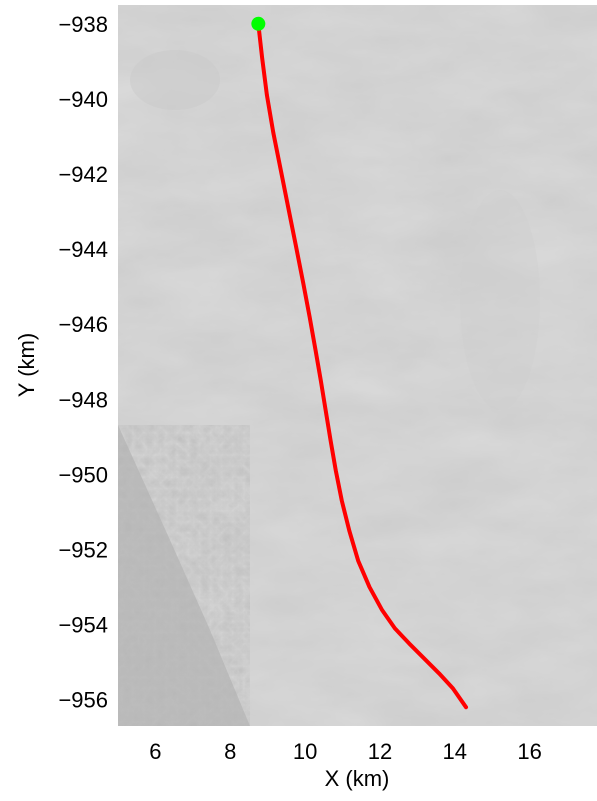  What do you see at coordinates (83, 474) in the screenshot?
I see `y-tick-label: −950` at bounding box center [83, 474].